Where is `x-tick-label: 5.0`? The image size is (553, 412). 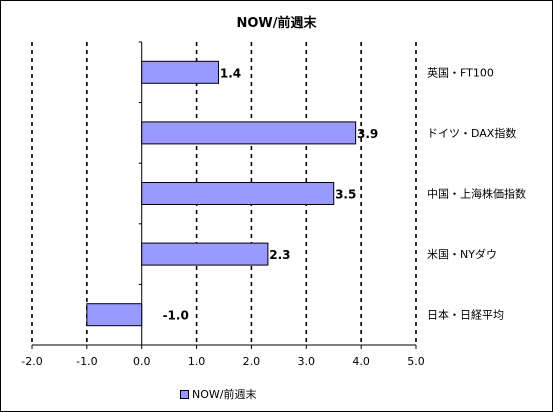 x-tick-label: 5.0 is located at coordinates (416, 361).